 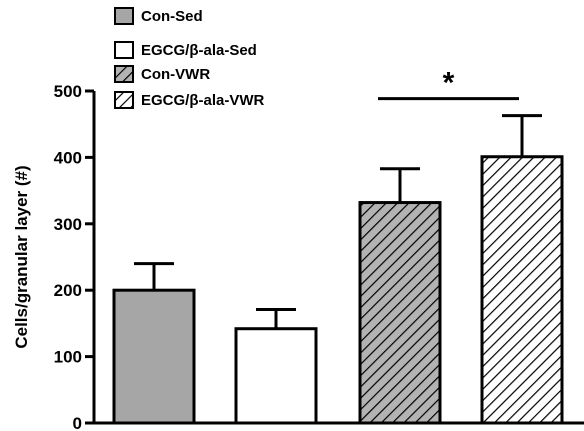 I want to click on y-tick-label: 0, so click(x=77, y=422).